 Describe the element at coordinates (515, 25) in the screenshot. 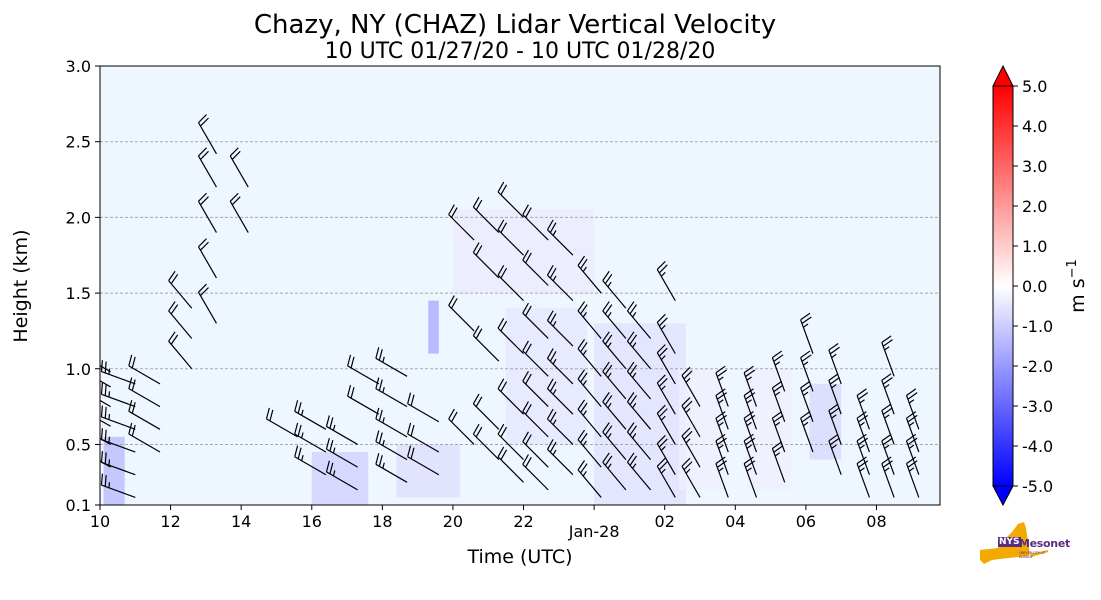

I see `chart-title: Chazy, NY (CHAZ) Lidar Vertical Velocity` at that location.